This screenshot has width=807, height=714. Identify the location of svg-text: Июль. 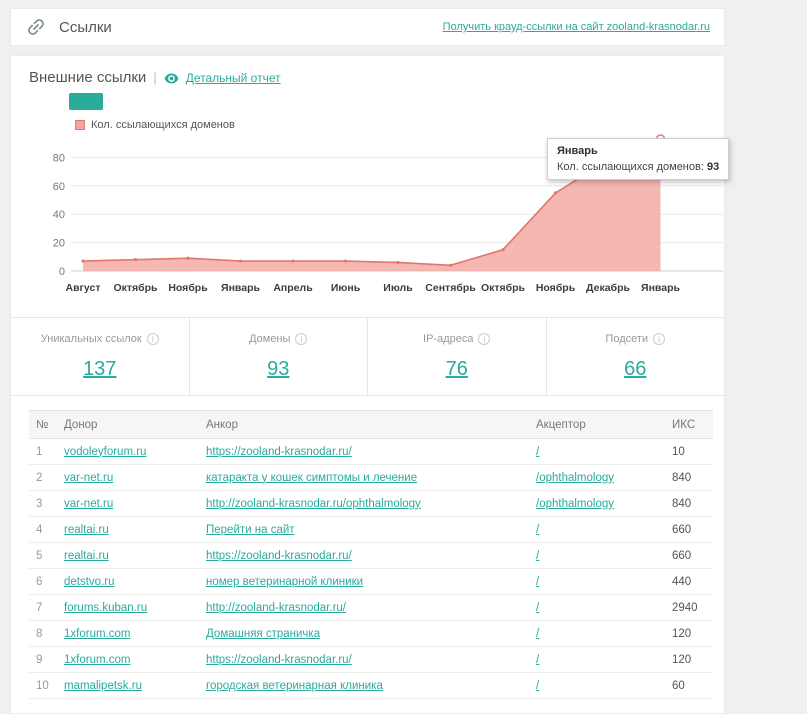
(398, 288).